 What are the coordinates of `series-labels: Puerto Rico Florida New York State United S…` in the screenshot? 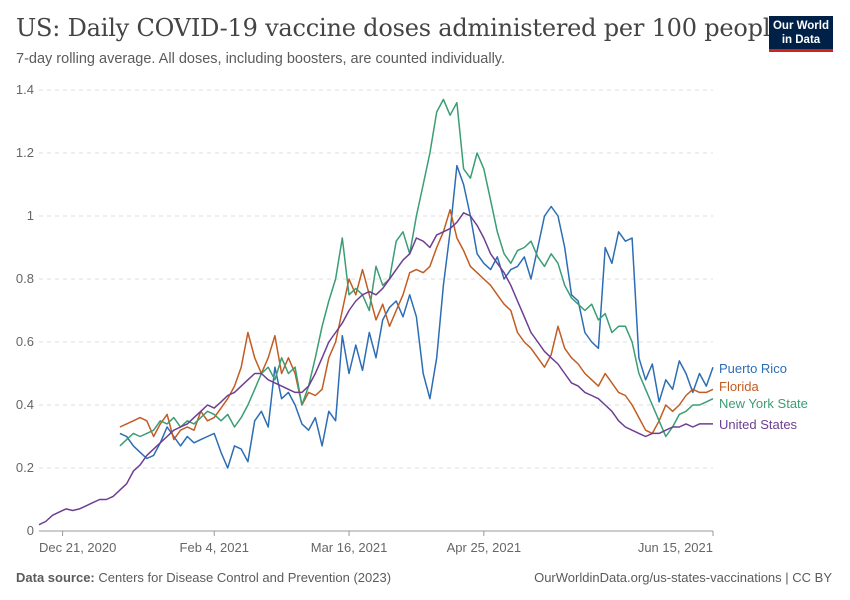 It's located at (763, 396).